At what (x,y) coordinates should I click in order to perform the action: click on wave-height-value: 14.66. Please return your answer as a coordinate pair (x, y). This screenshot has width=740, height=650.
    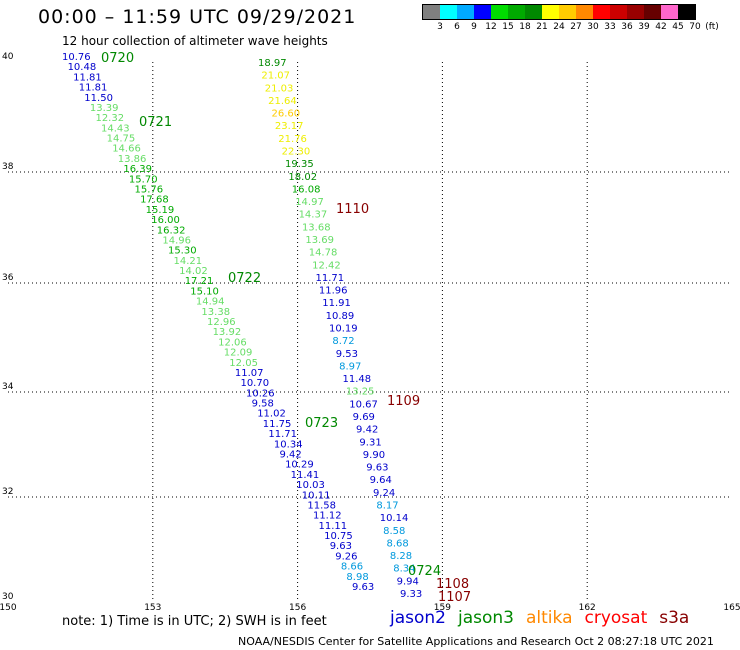
    Looking at the image, I should click on (126, 149).